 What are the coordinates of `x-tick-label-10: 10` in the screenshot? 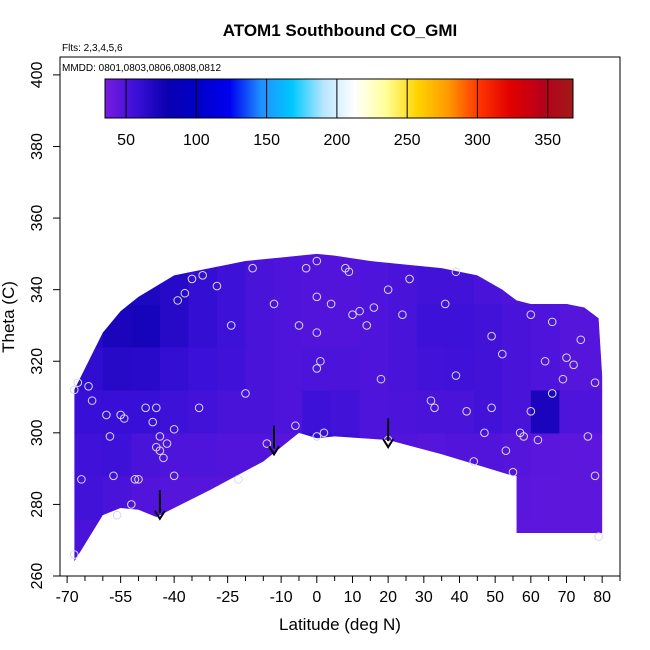 It's located at (353, 597).